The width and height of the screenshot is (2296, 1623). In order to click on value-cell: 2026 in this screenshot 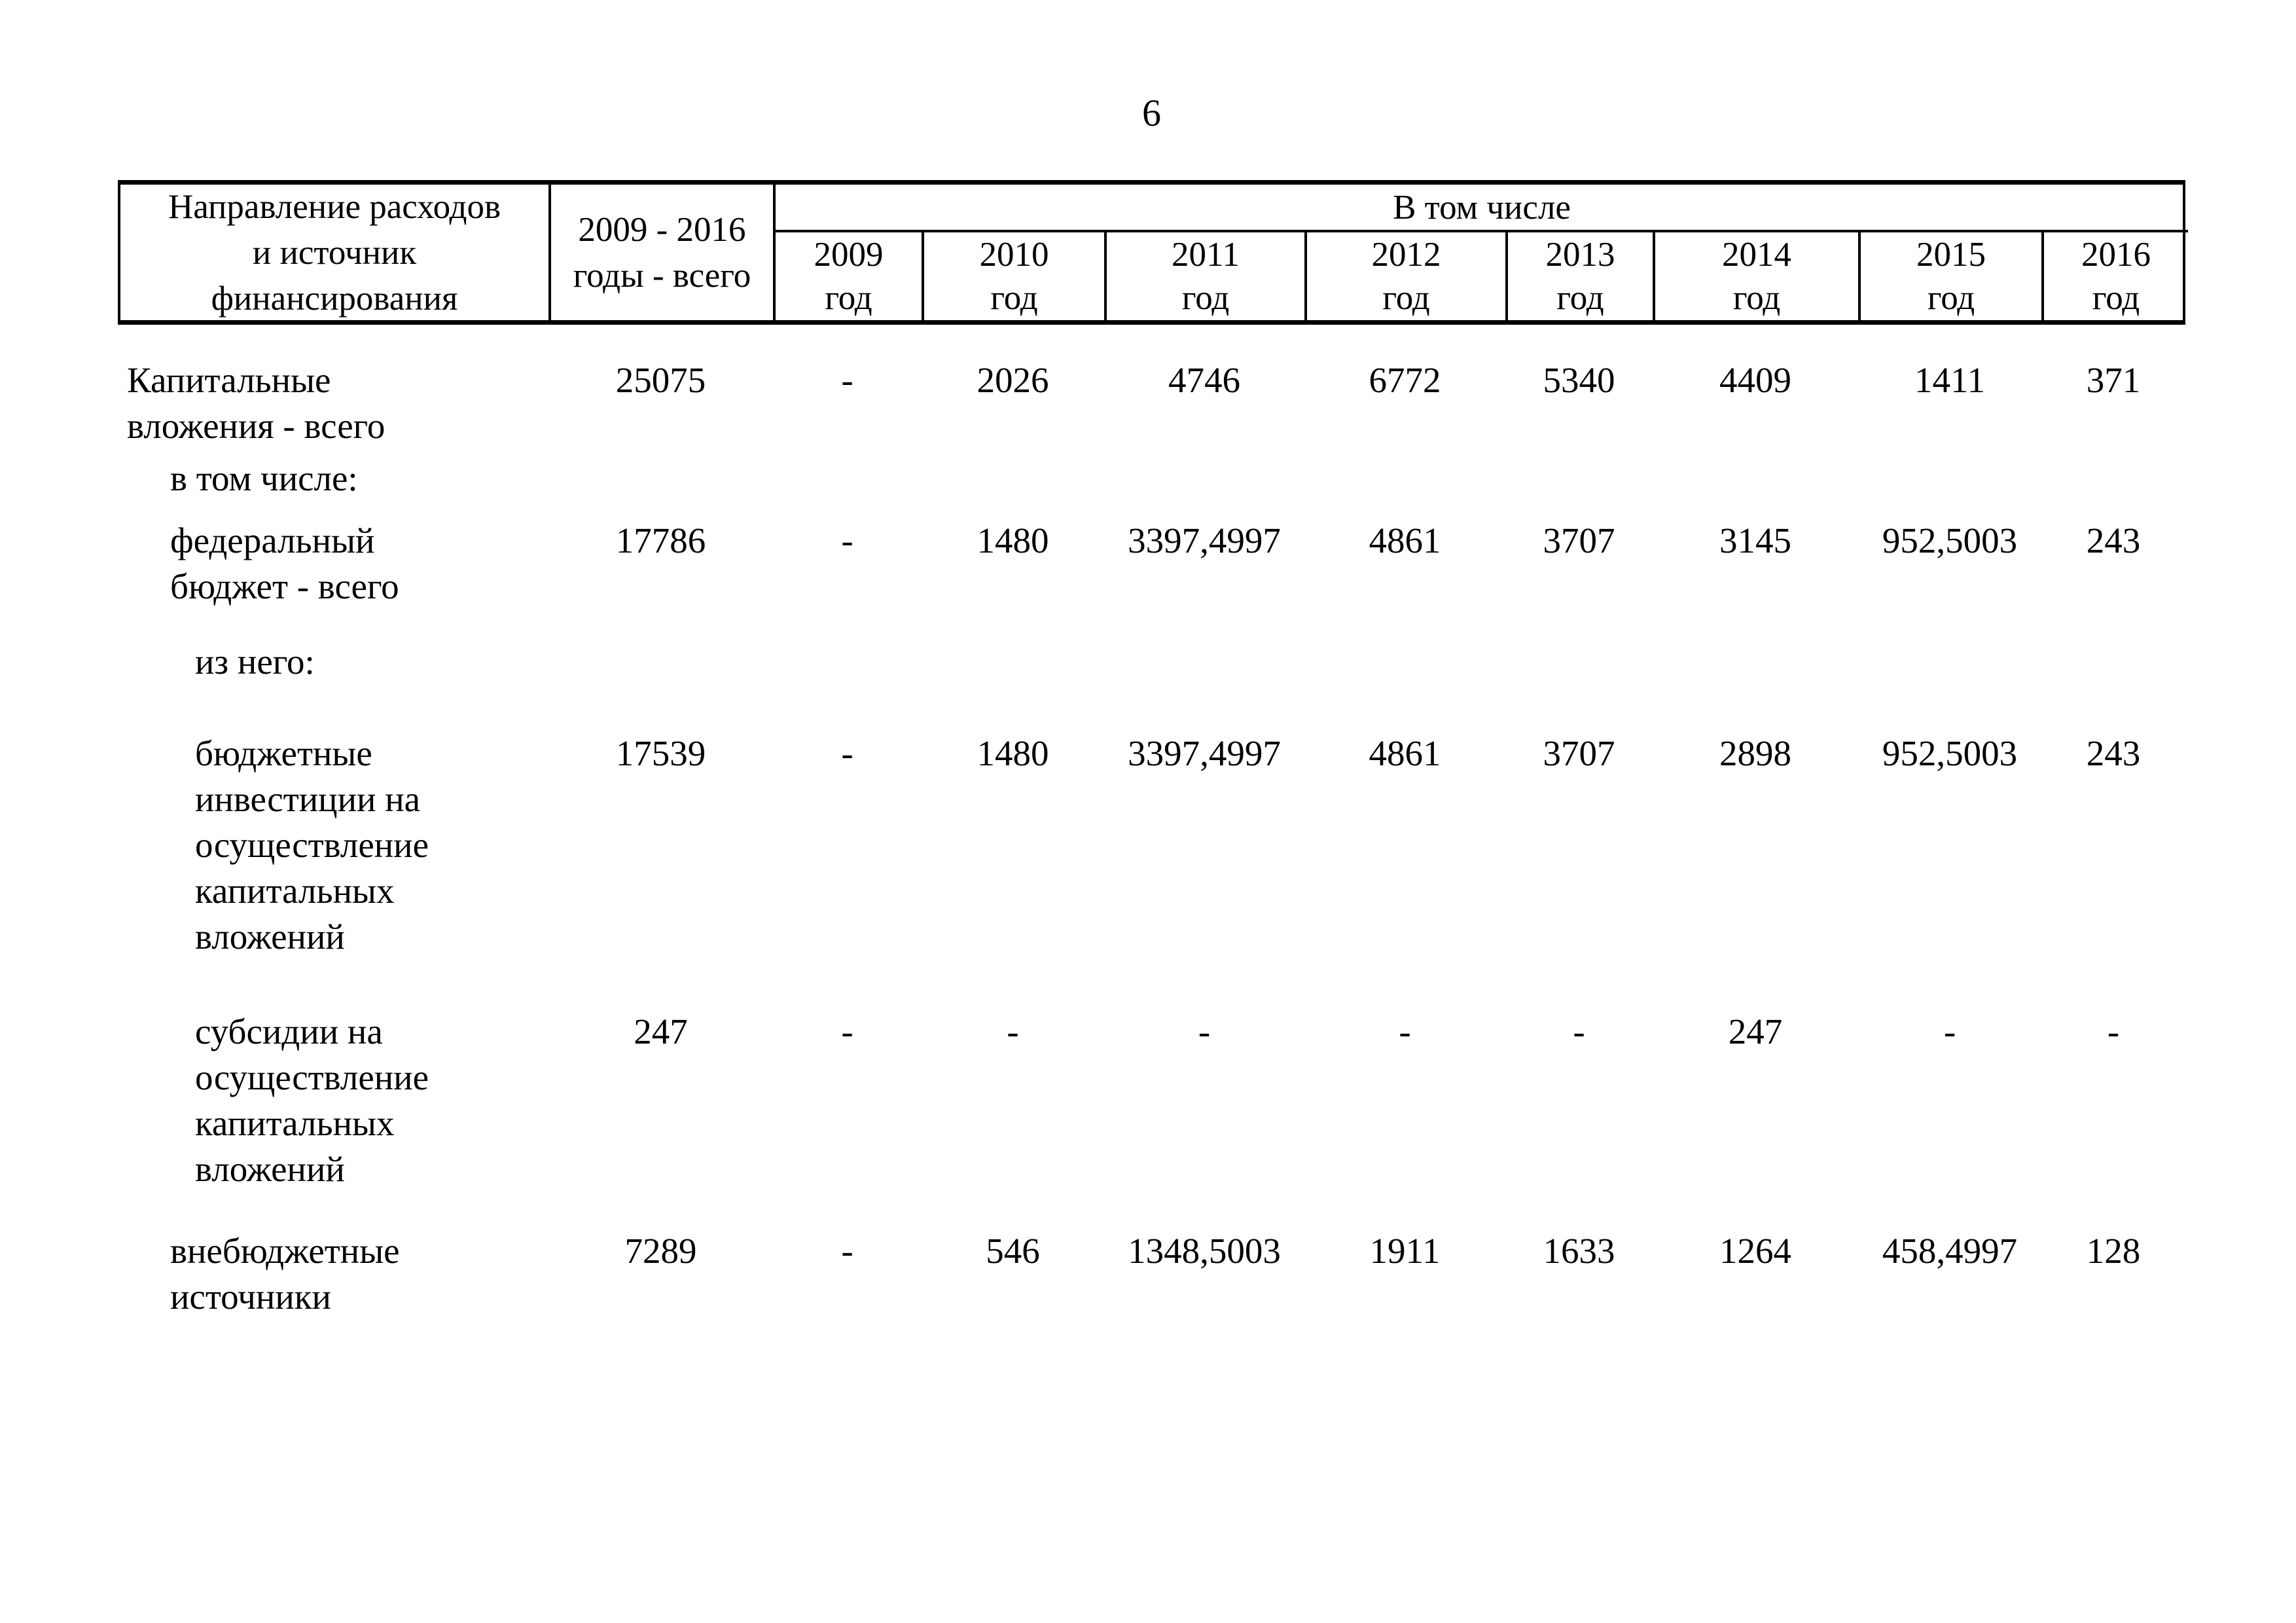, I will do `click(1013, 380)`.